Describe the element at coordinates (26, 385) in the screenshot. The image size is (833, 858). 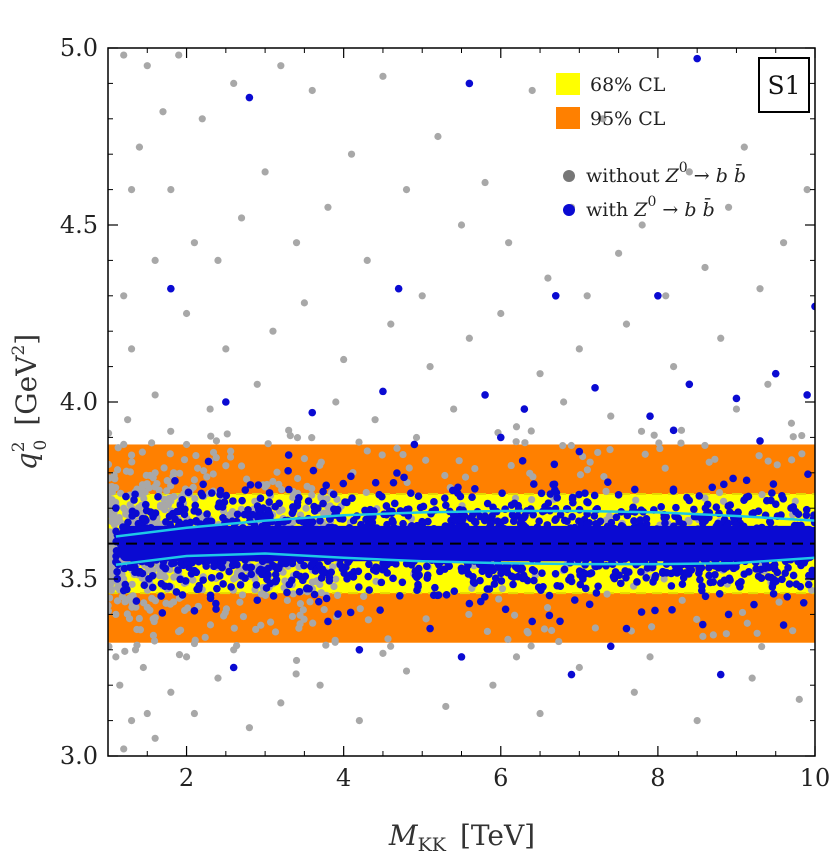
I see `y-axis-label-unit: GeV` at that location.